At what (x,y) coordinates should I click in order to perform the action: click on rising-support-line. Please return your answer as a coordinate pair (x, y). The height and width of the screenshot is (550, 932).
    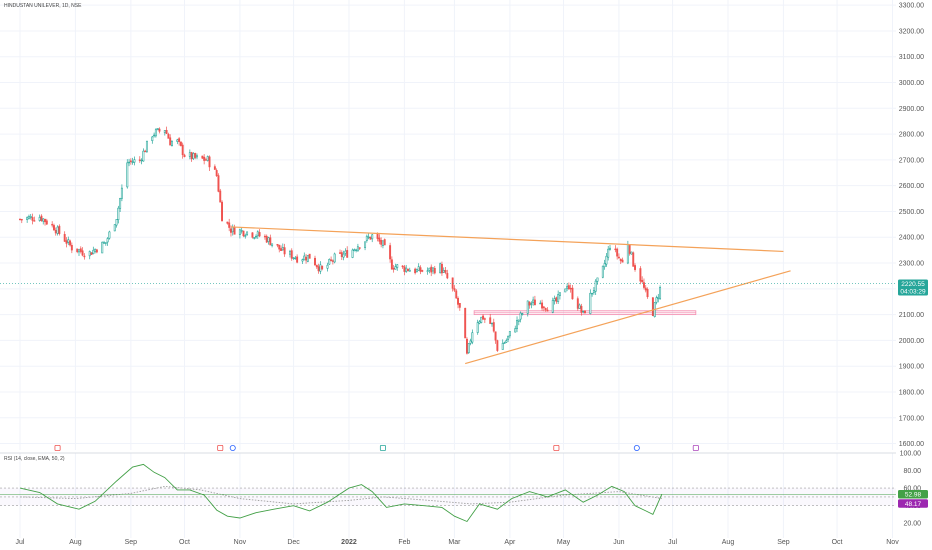
    Looking at the image, I should click on (628, 317).